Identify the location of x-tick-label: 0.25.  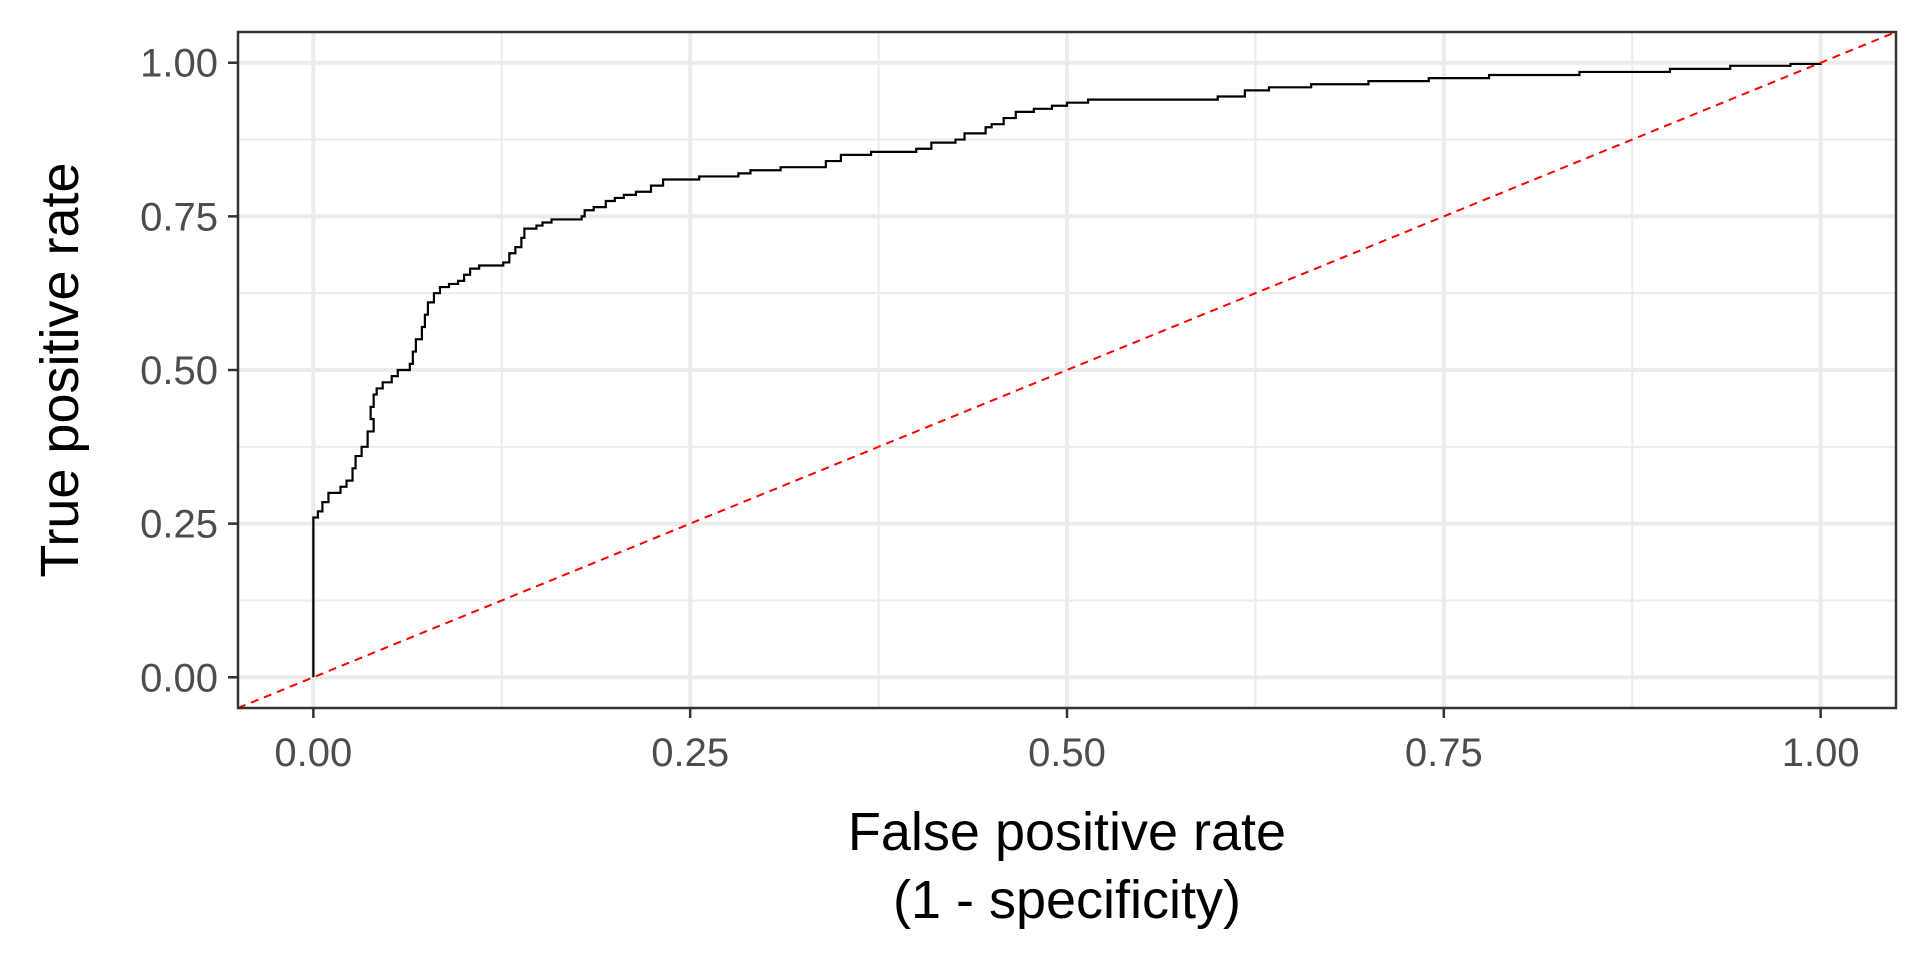
(690, 753).